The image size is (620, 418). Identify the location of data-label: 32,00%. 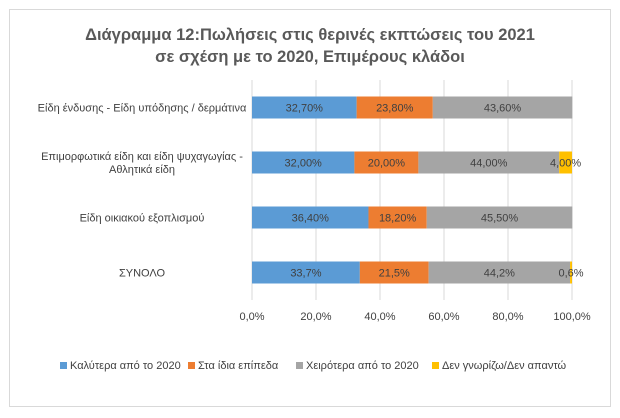
(304, 164).